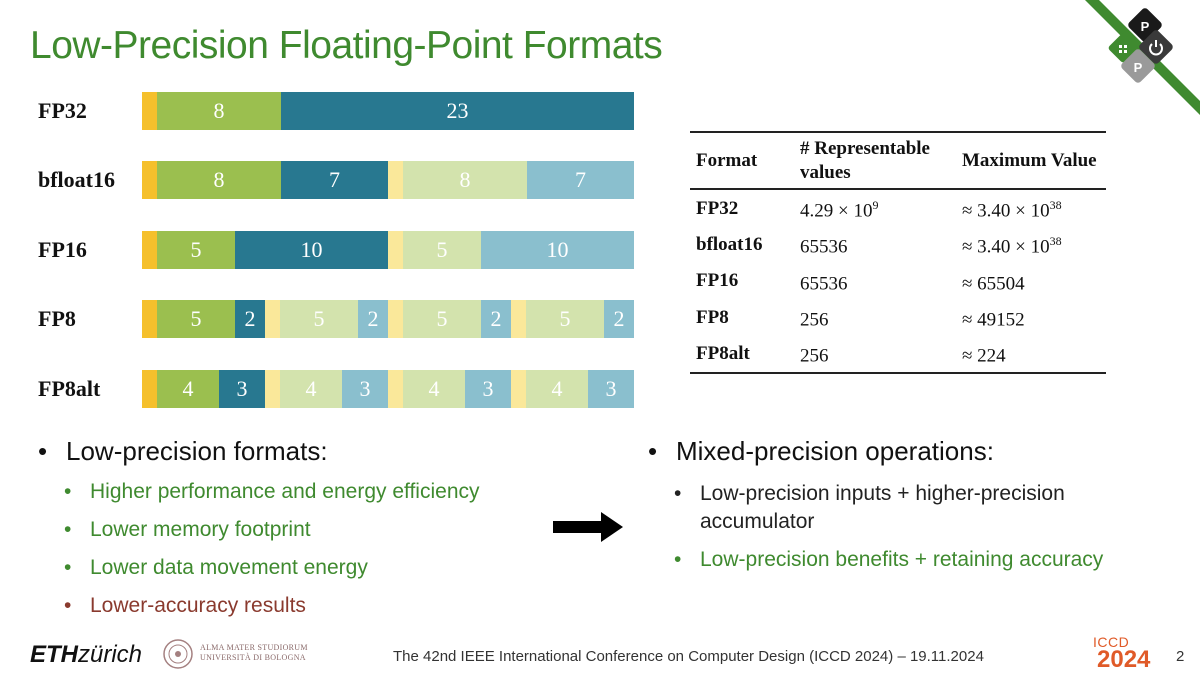 The image size is (1200, 676). Describe the element at coordinates (1031, 281) in the screenshot. I see `max-cell: ≈ 65504` at that location.